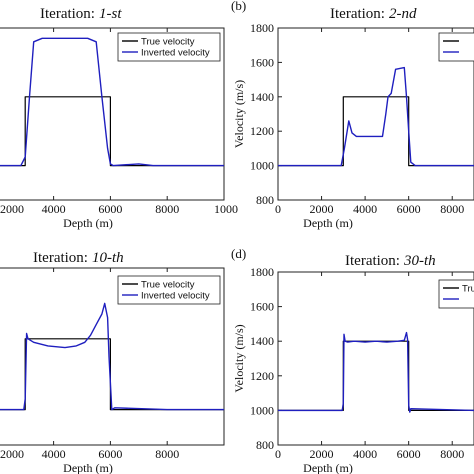 The image size is (474, 474). I want to click on legend: Tru, so click(456, 294).